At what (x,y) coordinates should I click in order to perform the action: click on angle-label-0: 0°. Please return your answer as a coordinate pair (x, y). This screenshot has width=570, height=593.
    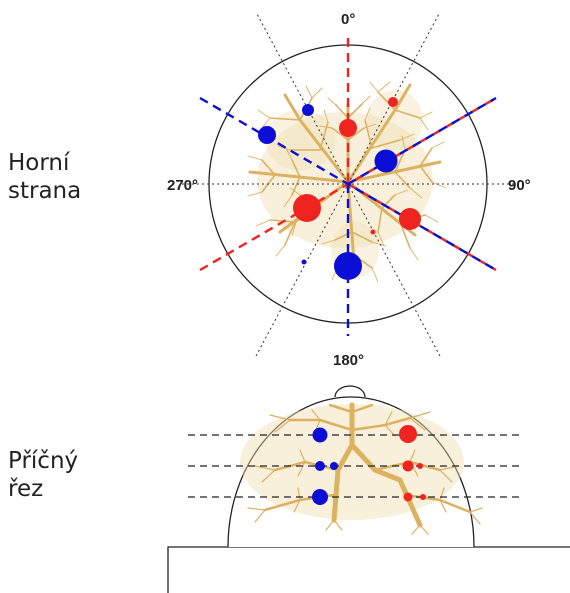
    Looking at the image, I should click on (348, 19).